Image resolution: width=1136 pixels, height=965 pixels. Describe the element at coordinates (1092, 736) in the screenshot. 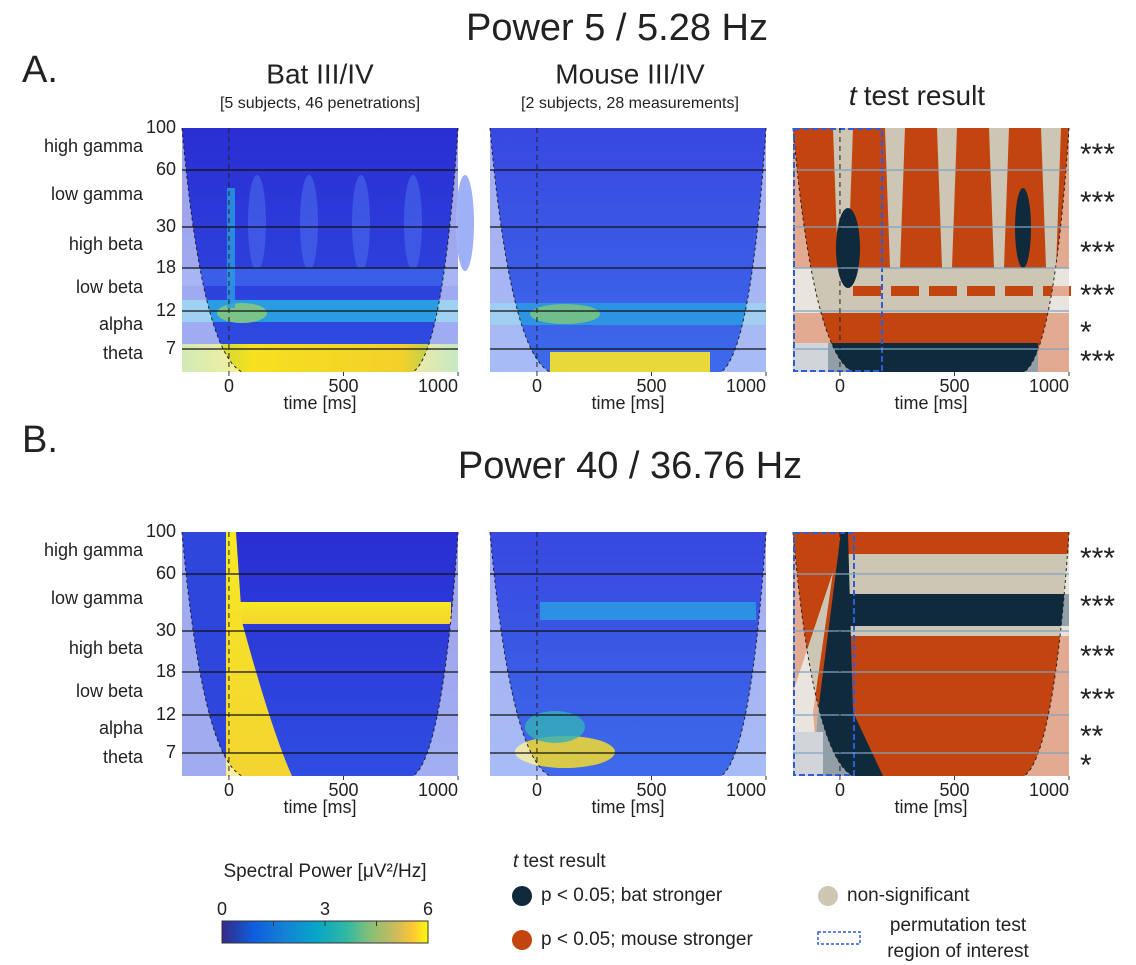

I see `significance: **` at that location.